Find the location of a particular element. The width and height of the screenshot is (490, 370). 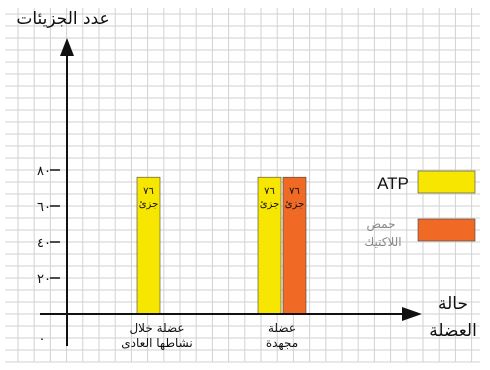

y-tick-label: ٦٠ is located at coordinates (44, 207).